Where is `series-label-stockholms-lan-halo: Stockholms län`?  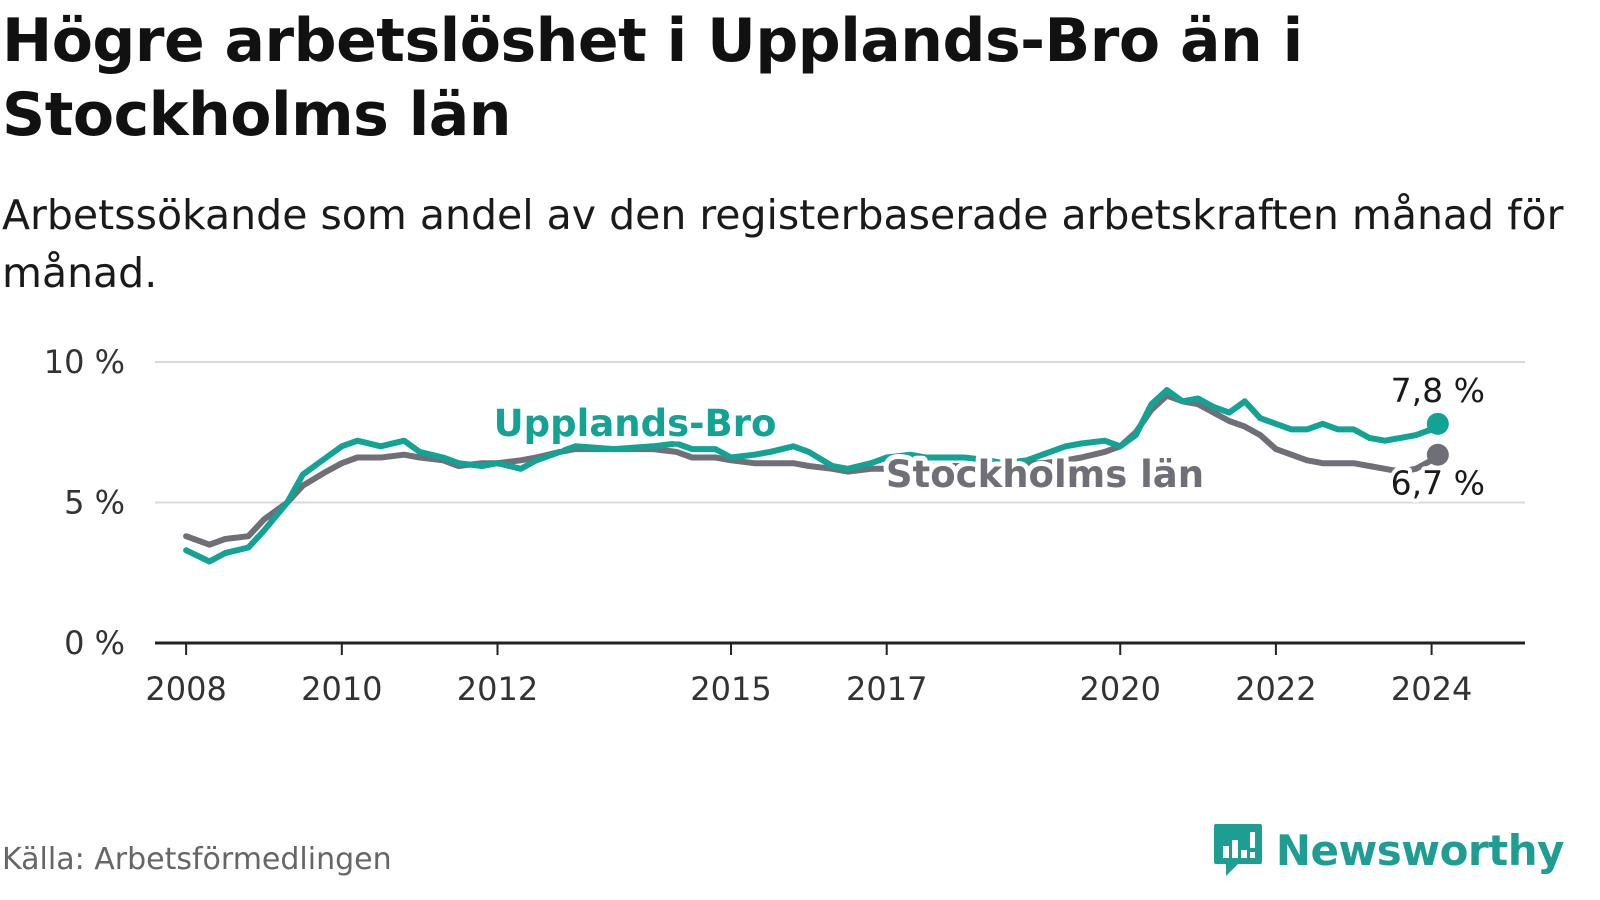
series-label-stockholms-lan-halo: Stockholms län is located at coordinates (1045, 474).